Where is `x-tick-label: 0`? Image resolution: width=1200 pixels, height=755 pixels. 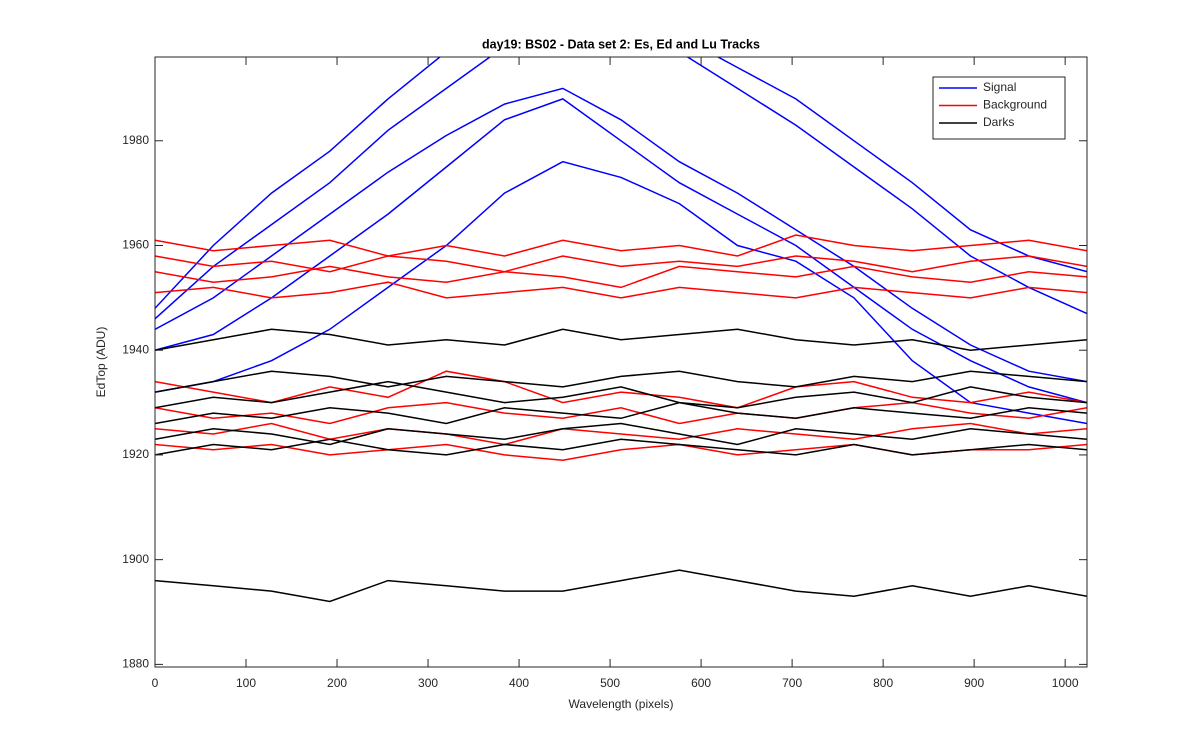 x-tick-label: 0 is located at coordinates (155, 683).